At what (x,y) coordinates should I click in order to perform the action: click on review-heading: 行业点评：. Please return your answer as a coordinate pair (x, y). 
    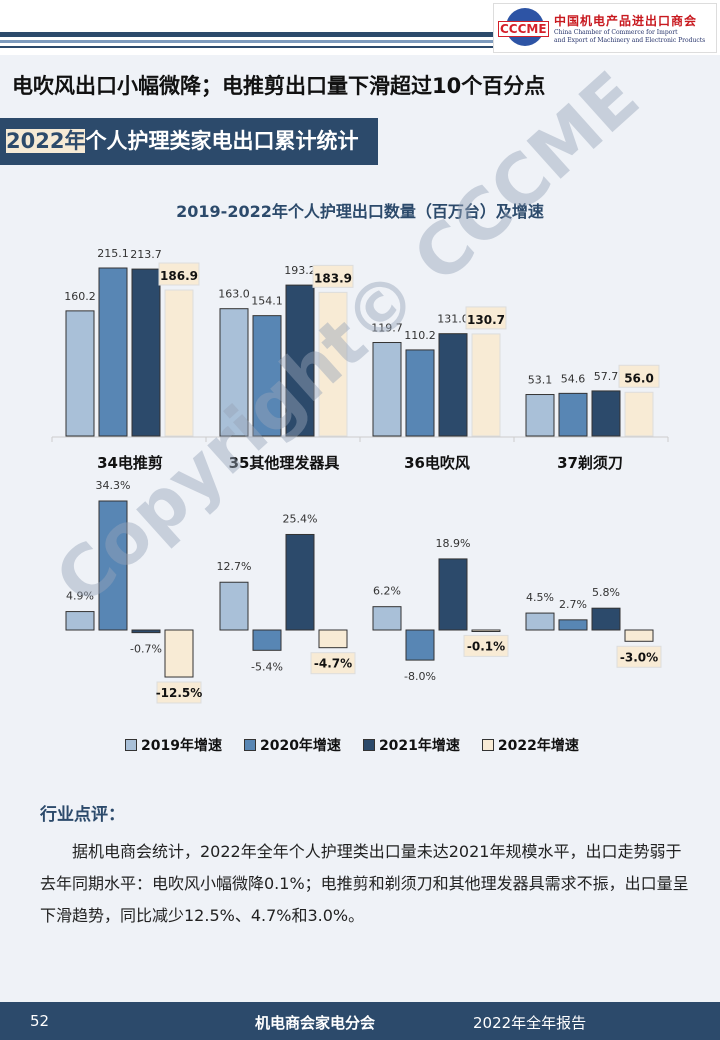
    Looking at the image, I should click on (82, 815).